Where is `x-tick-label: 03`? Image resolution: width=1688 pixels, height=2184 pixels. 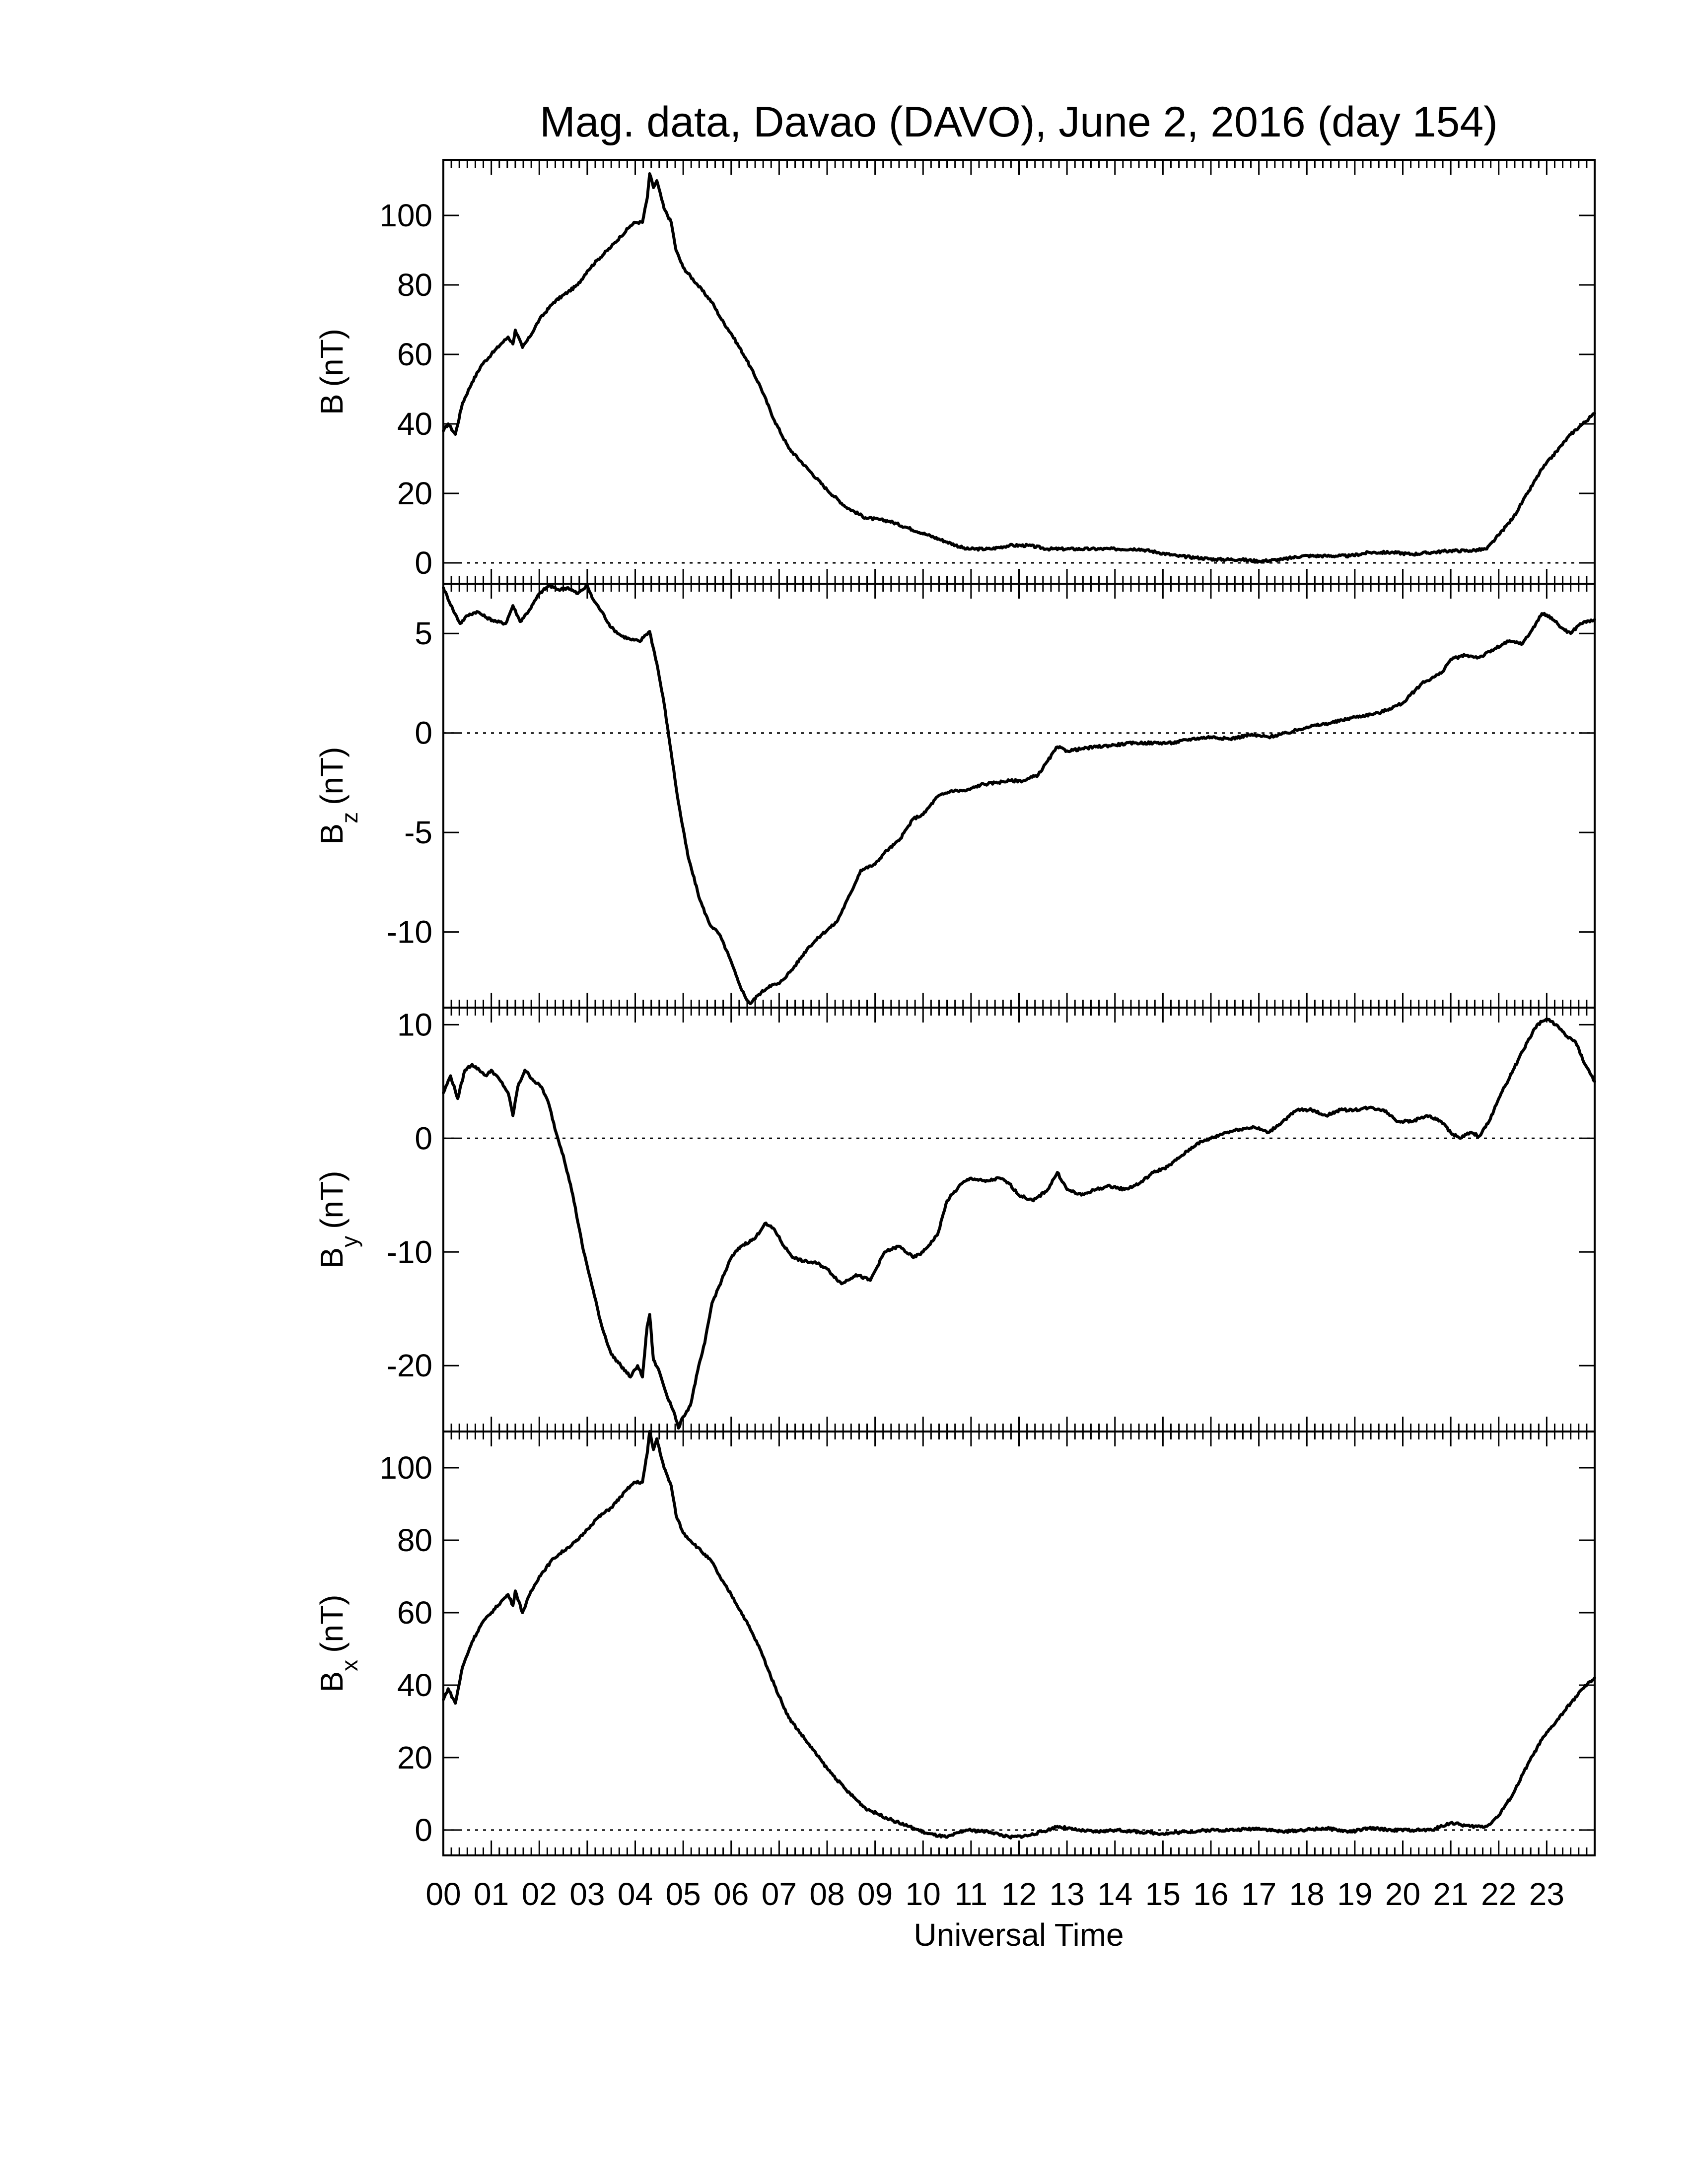 x-tick-label: 03 is located at coordinates (587, 1894).